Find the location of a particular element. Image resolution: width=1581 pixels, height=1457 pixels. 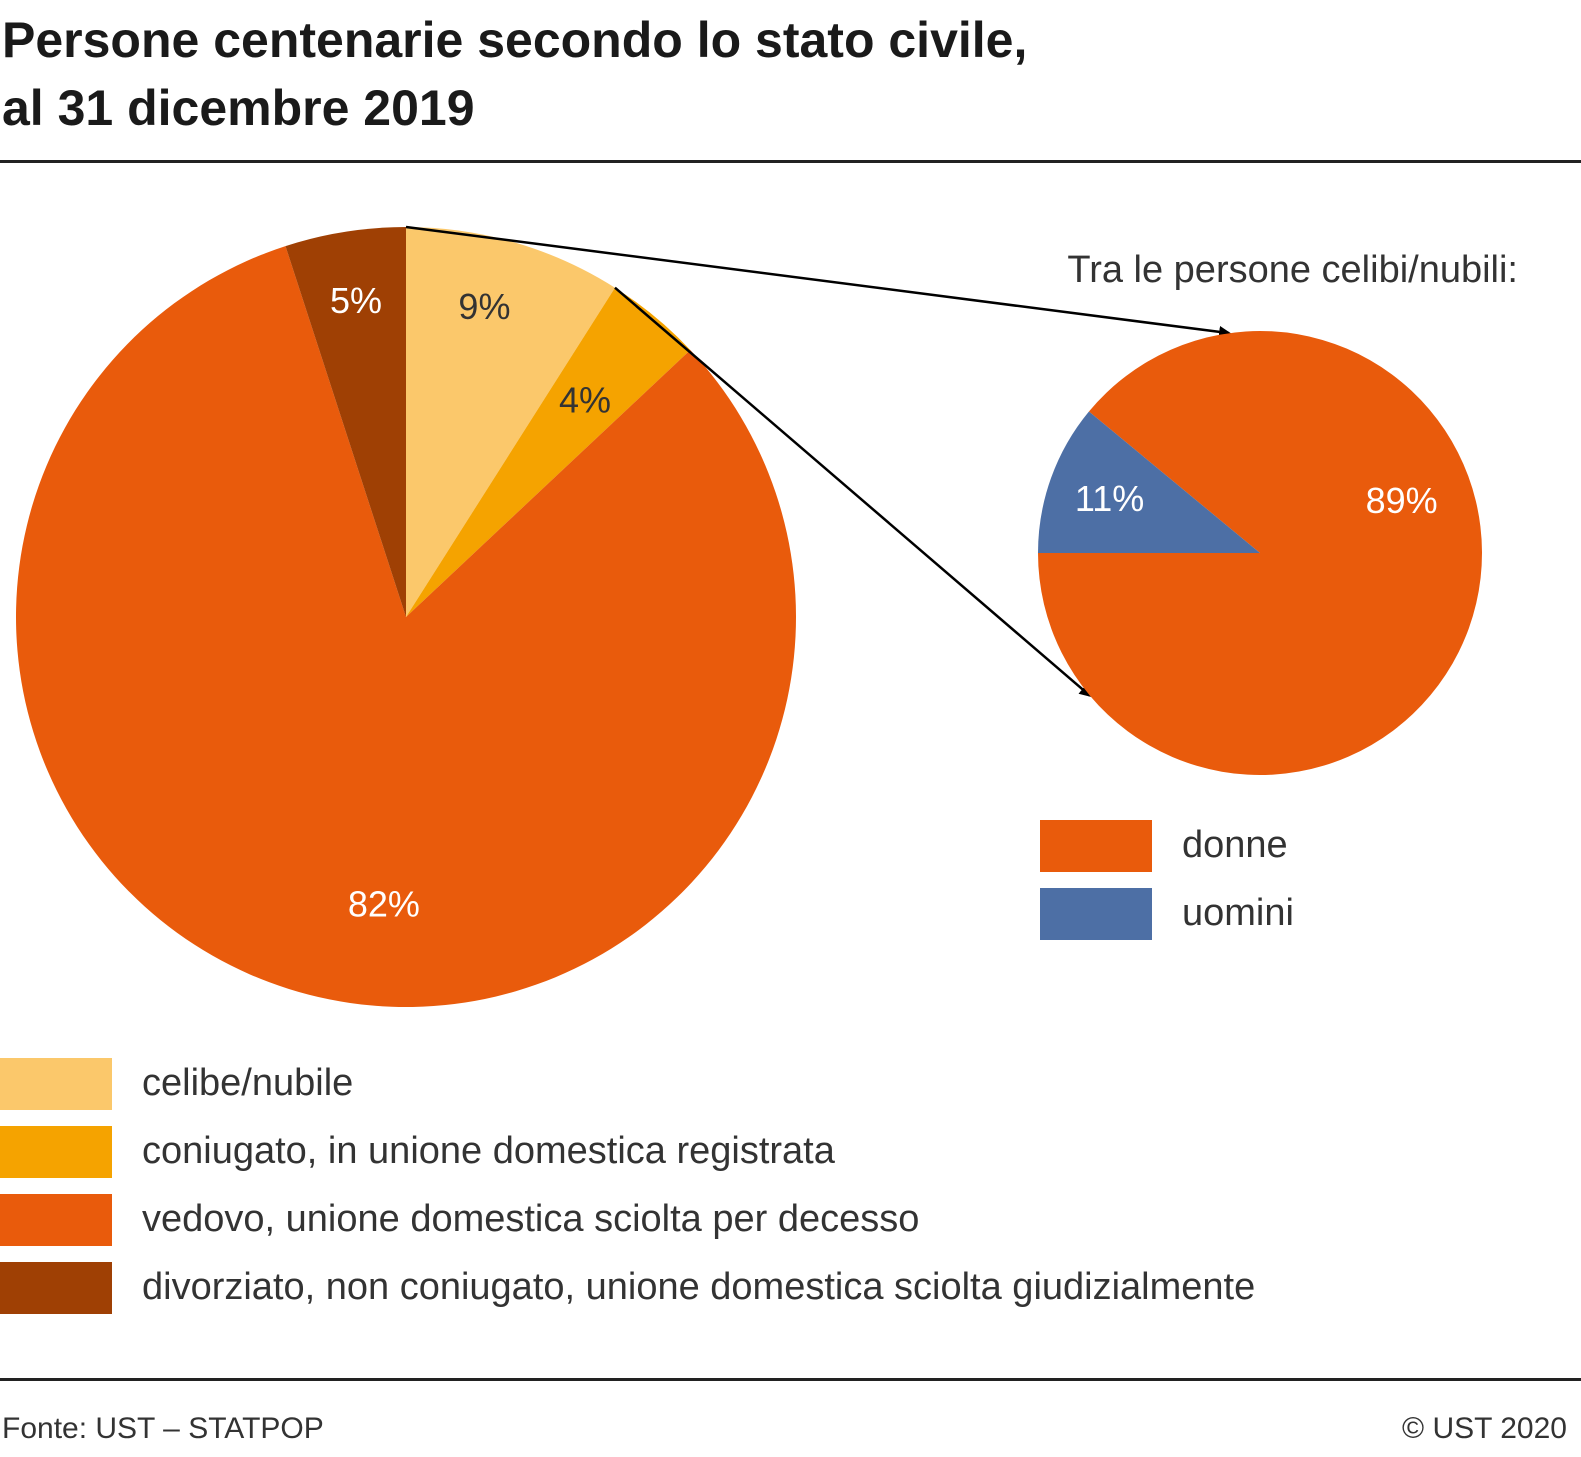

pie-slice-uomini is located at coordinates (1149, 482).